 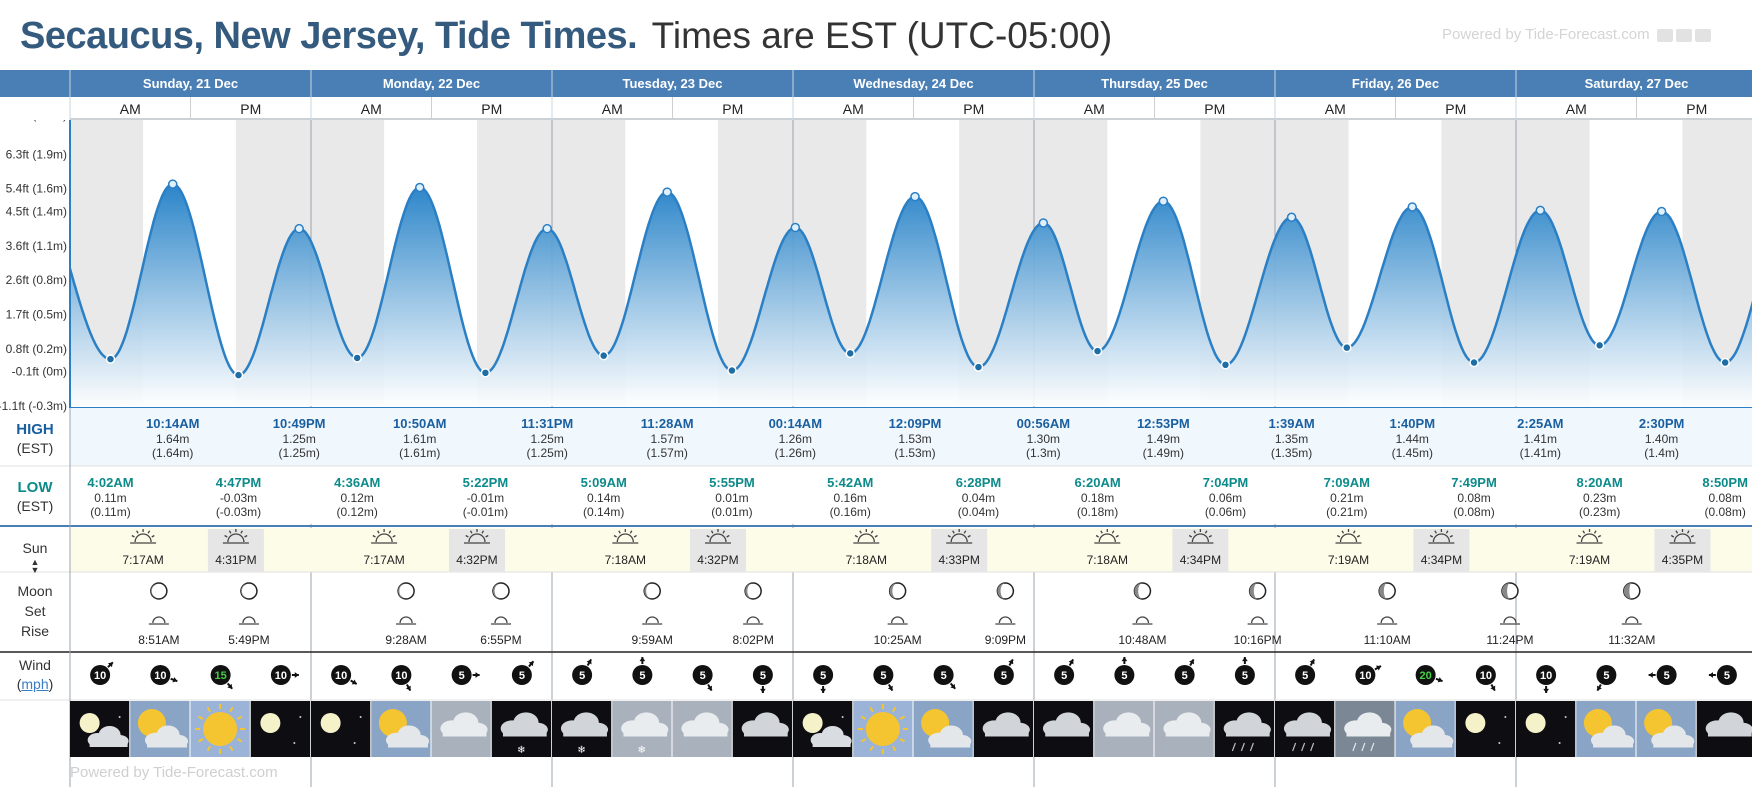 I want to click on high-tide-height-alt: (1.4m), so click(x=1661, y=453).